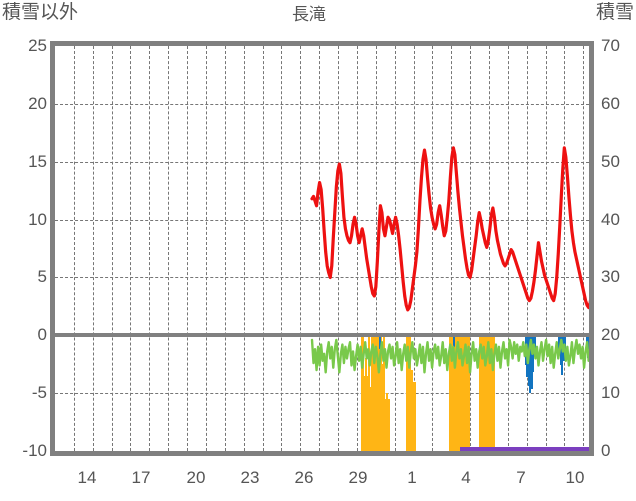 The image size is (636, 501). What do you see at coordinates (521, 477) in the screenshot?
I see `x-axis-tick-label: 7` at bounding box center [521, 477].